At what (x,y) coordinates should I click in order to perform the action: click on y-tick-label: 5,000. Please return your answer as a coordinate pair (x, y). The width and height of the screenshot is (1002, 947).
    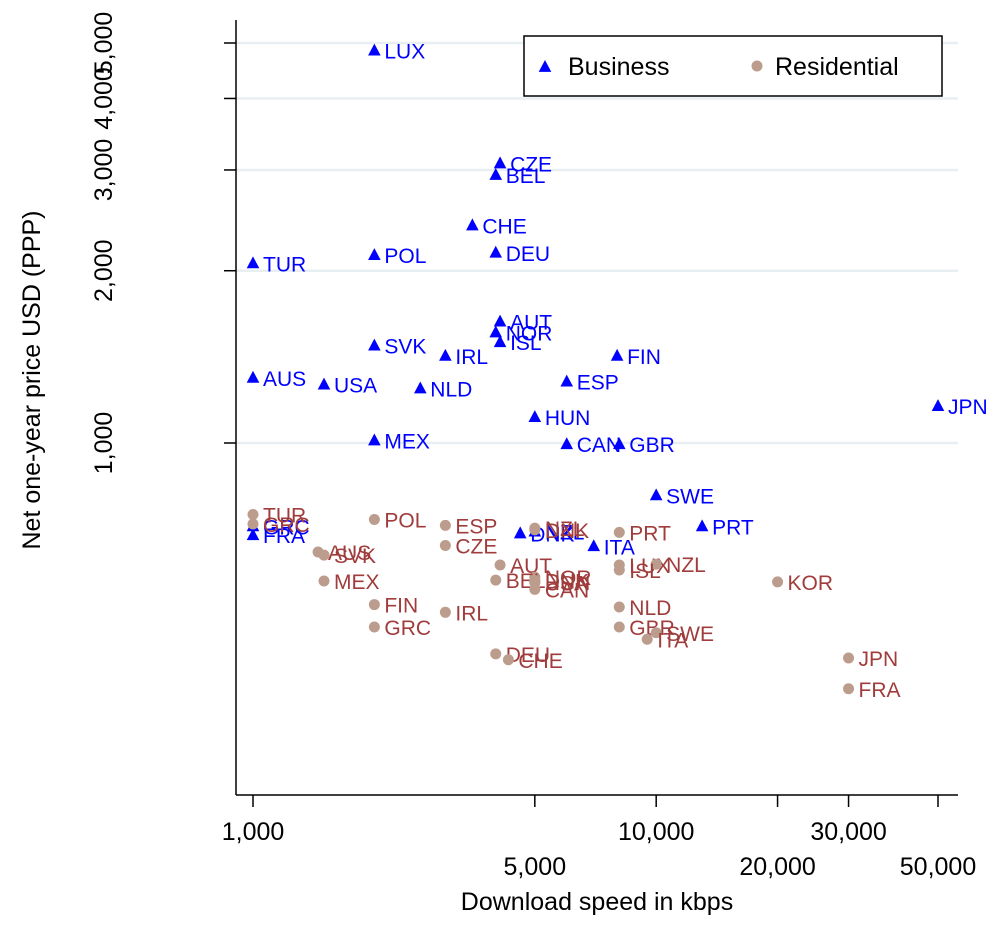
    Looking at the image, I should click on (104, 43).